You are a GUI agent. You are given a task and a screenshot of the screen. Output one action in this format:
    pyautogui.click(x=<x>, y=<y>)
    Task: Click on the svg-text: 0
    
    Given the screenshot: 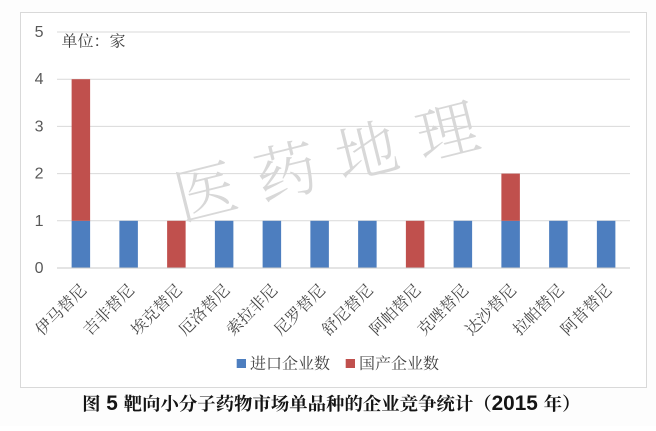 What is the action you would take?
    pyautogui.click(x=39, y=268)
    